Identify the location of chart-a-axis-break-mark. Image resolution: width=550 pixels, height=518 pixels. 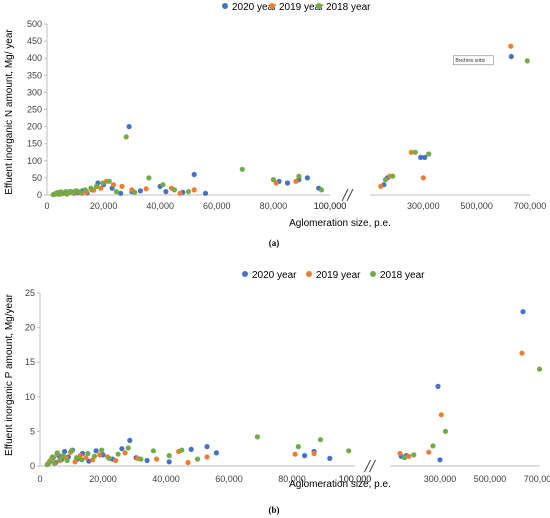
(345, 195).